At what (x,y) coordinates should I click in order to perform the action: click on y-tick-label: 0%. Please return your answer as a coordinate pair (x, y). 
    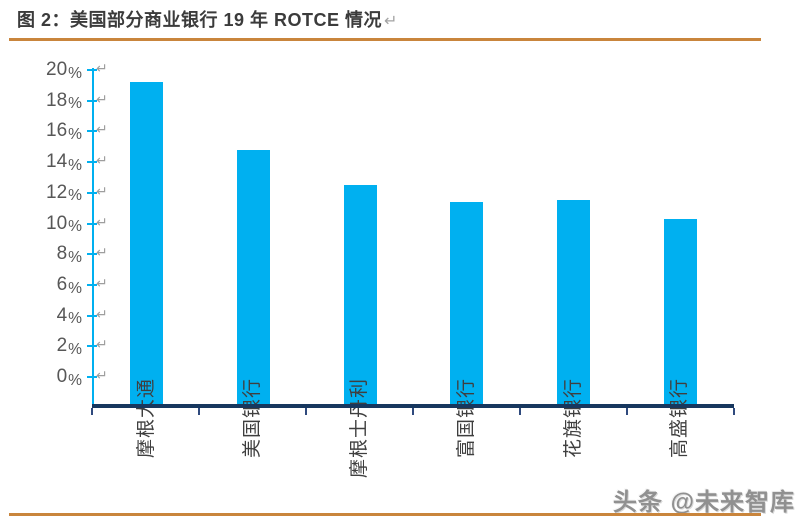
    Looking at the image, I should click on (51, 379).